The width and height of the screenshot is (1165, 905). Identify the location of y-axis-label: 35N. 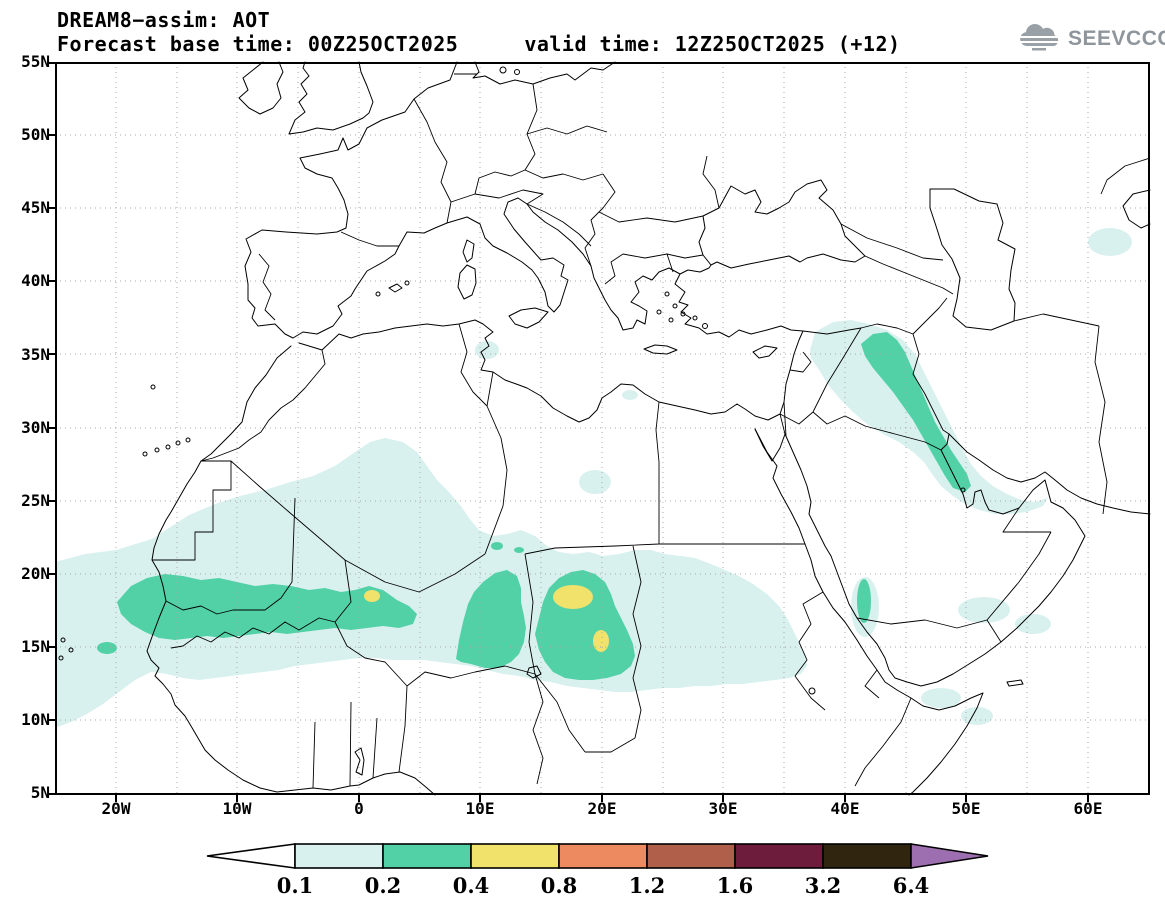
(35, 354).